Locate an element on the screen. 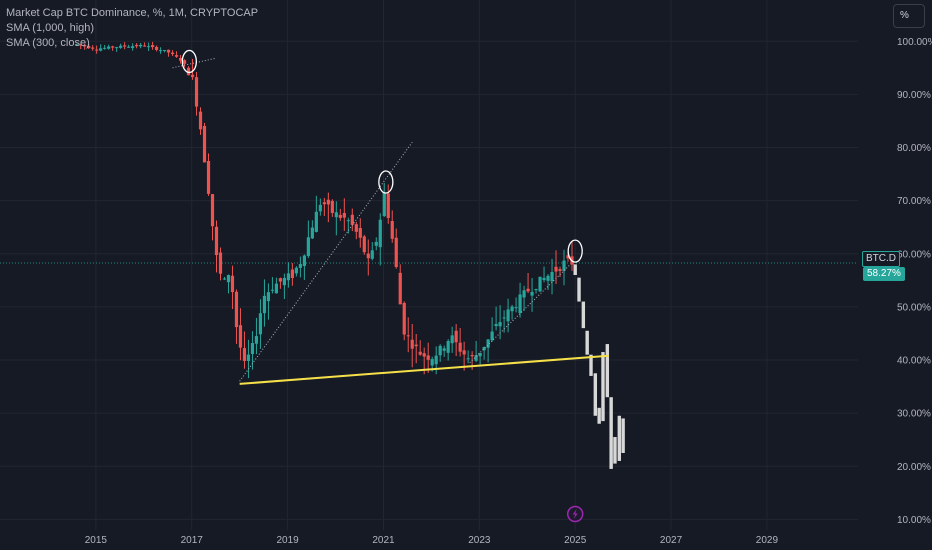 Image resolution: width=932 pixels, height=550 pixels. x-tick-label: 2021 is located at coordinates (383, 540).